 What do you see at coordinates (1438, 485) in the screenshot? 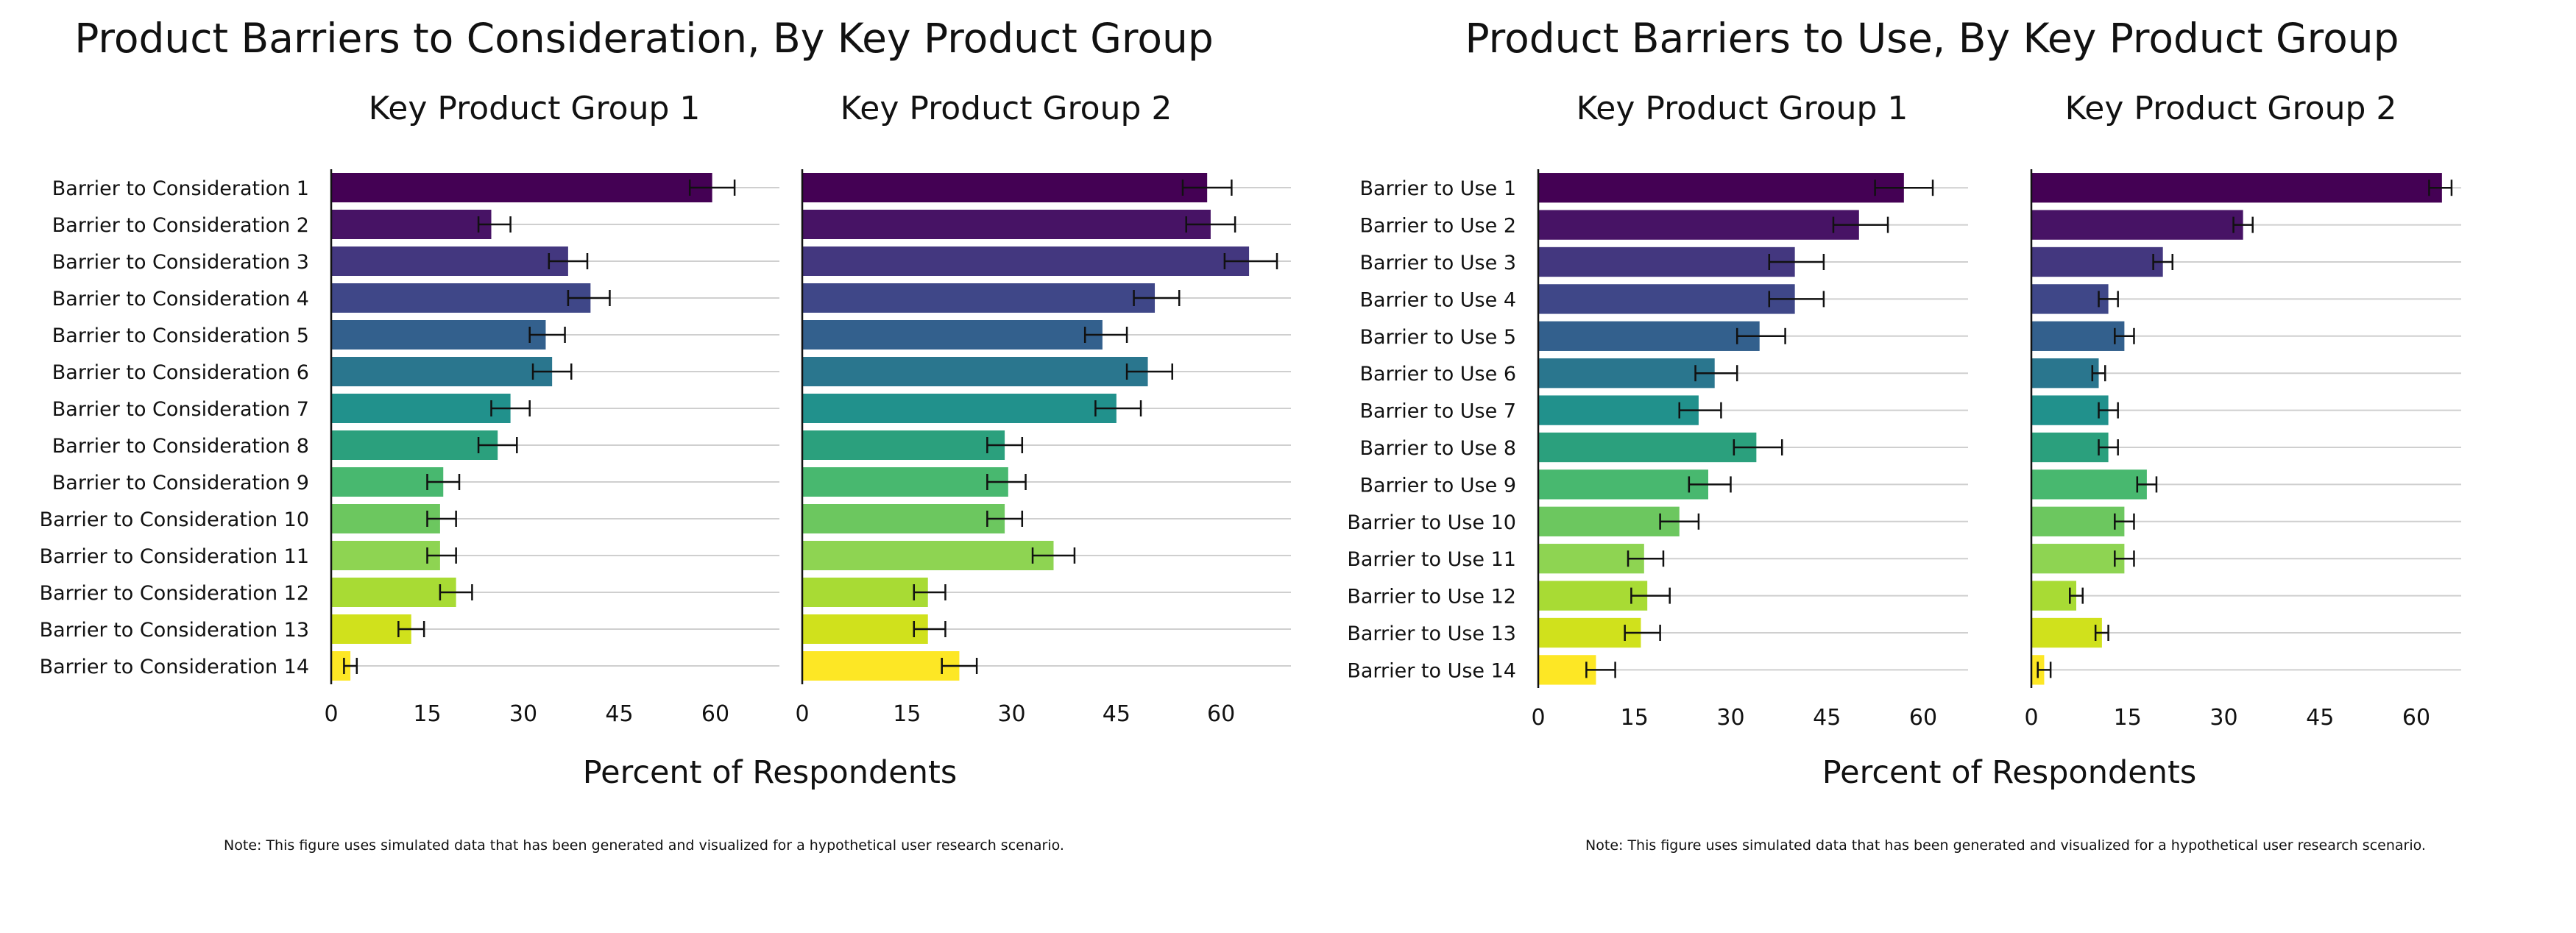
I see `category-label: Barrier to Use 9` at bounding box center [1438, 485].